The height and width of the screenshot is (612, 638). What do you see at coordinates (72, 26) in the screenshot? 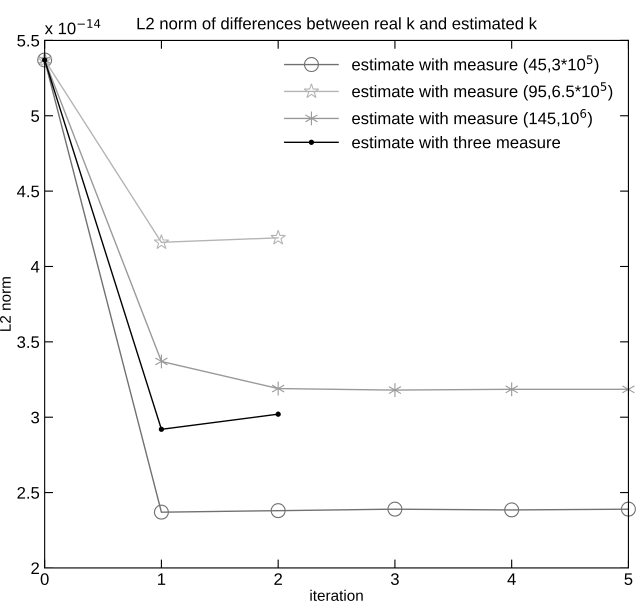
I see `text: x 10$^{−14}$` at bounding box center [72, 26].